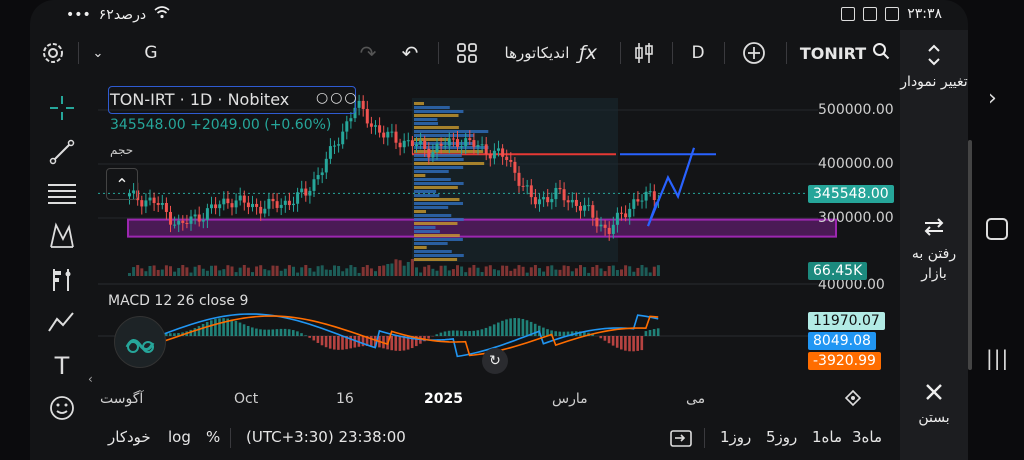  What do you see at coordinates (754, 53) in the screenshot?
I see `add-compare-icon` at bounding box center [754, 53].